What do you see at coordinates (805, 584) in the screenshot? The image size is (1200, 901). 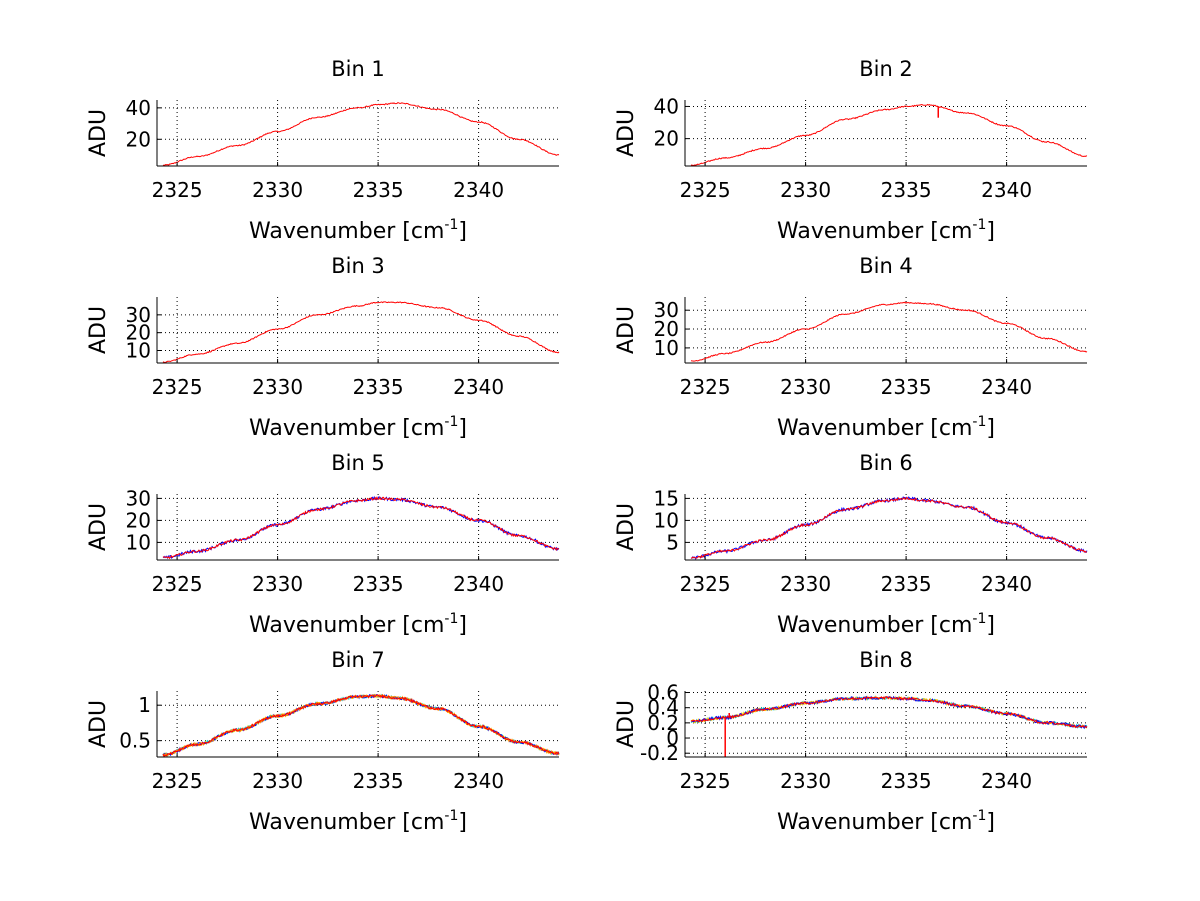 I see `xtick-label-bin6-1: 2330` at bounding box center [805, 584].